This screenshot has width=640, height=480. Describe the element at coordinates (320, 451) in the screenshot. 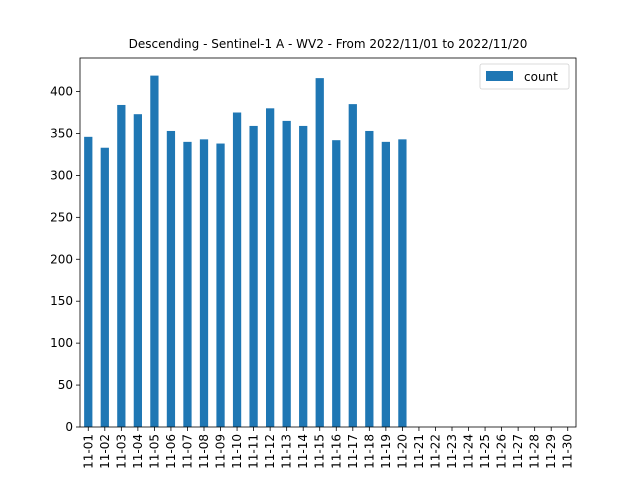

I see `x-tick-label: 11-15` at that location.